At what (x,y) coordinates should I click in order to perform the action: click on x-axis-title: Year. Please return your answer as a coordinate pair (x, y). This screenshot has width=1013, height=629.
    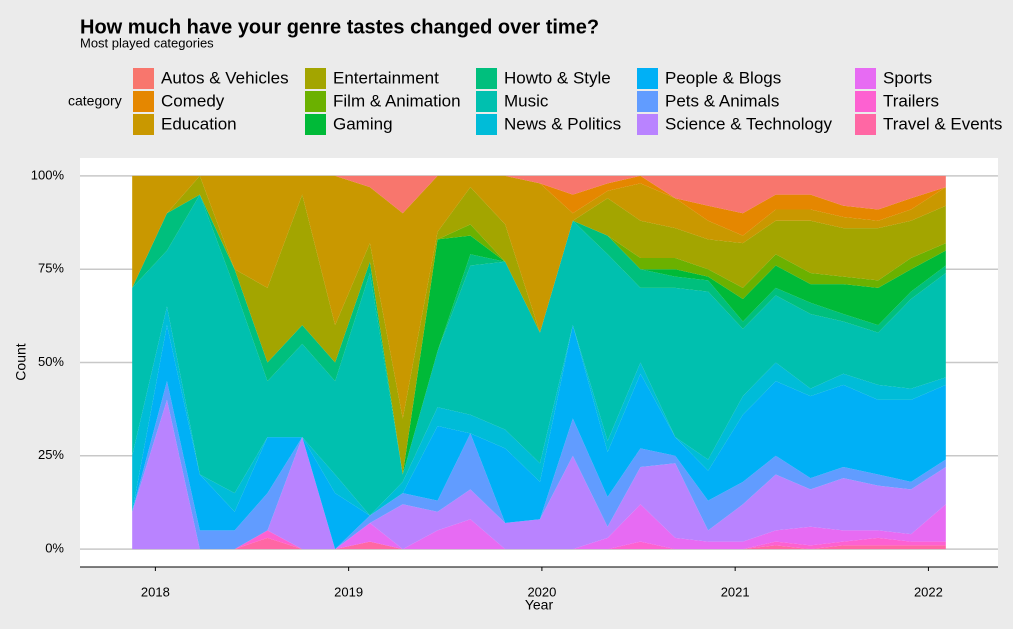
    Looking at the image, I should click on (539, 605).